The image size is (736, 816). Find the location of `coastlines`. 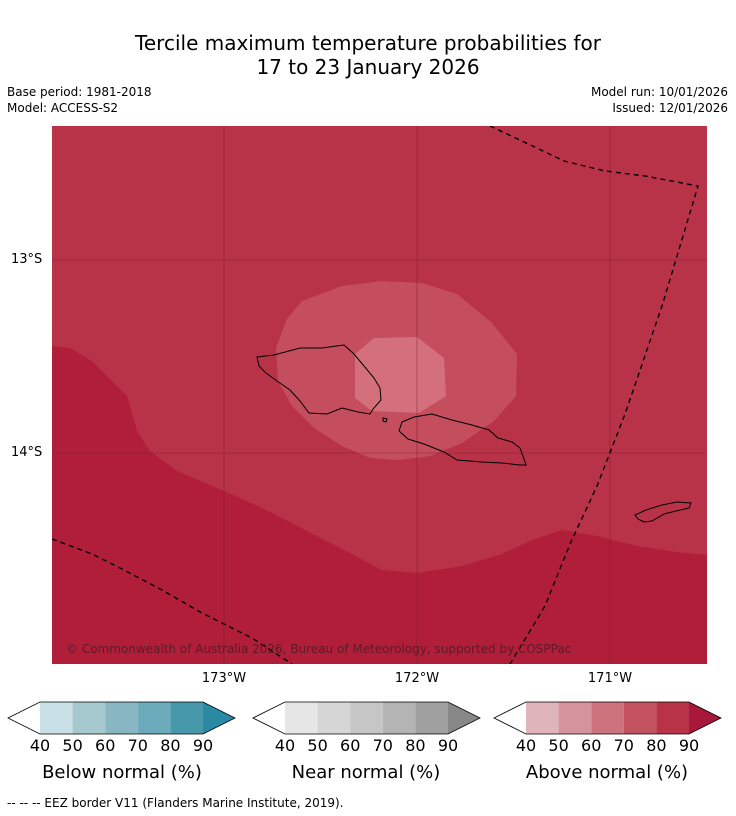

coastlines is located at coordinates (474, 433).